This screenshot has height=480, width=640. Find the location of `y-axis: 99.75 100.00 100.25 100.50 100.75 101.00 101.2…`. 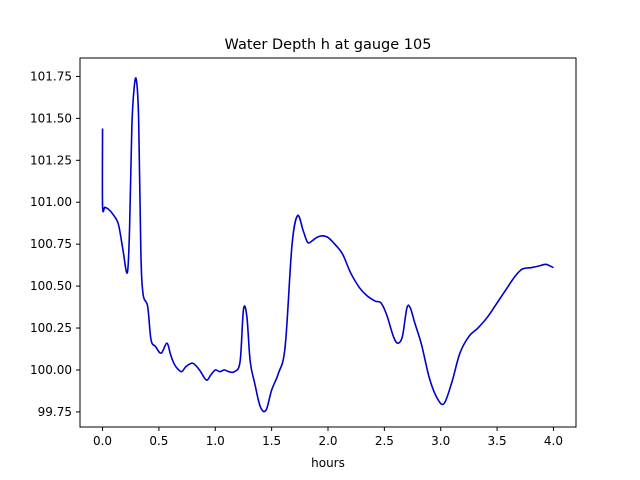

y-axis: 99.75 100.00 100.25 100.50 100.75 101.00 101.2… is located at coordinates (55, 244).